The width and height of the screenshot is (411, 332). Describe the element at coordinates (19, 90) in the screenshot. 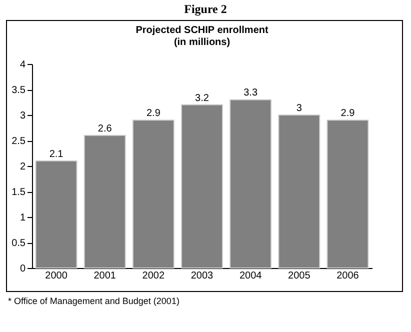

I see `y-tick-label: 3.5` at that location.